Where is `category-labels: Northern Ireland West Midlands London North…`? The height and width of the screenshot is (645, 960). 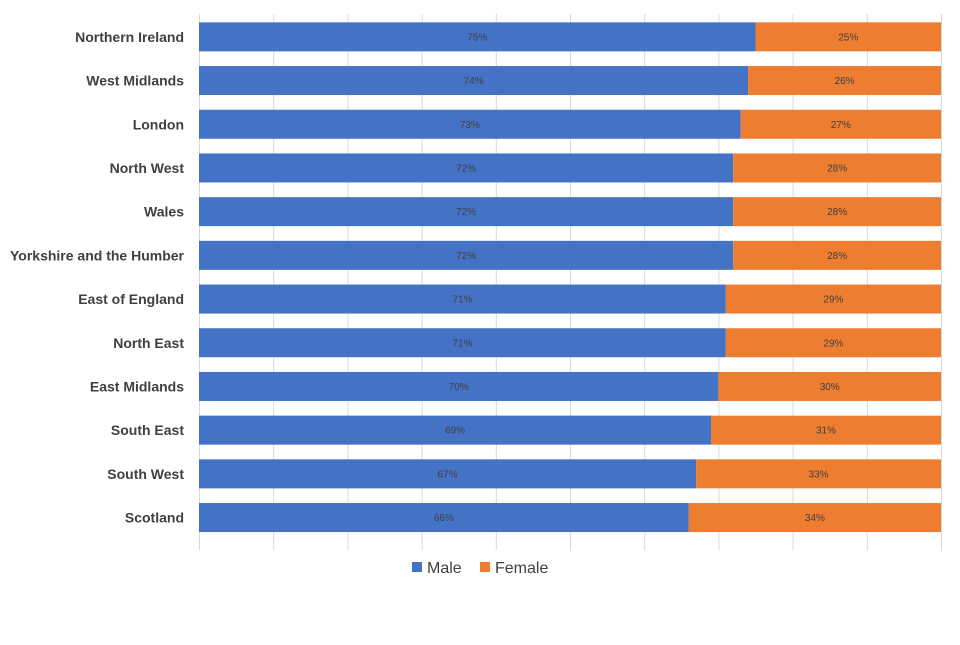
category-labels: Northern Ireland West Midlands London North… is located at coordinates (97, 277).